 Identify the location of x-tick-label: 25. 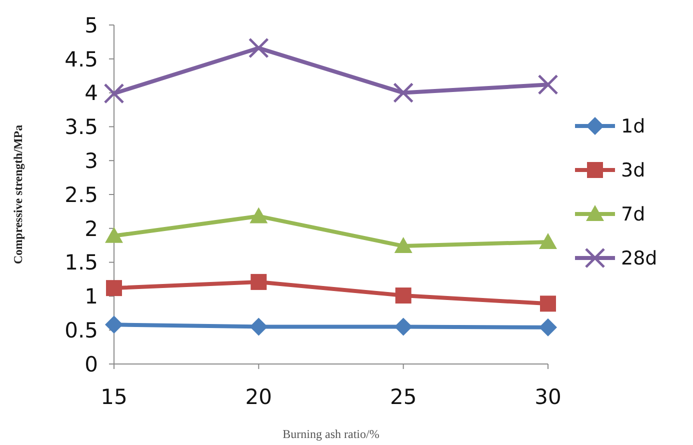
(403, 397).